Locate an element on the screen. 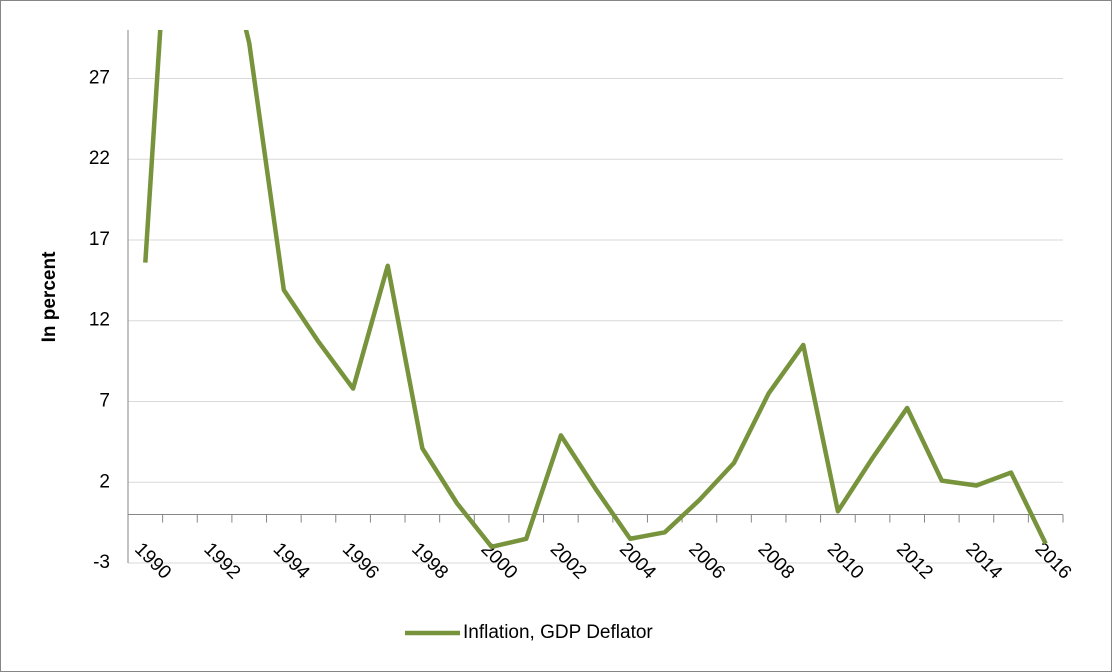  y-tick-label: 22 is located at coordinates (99, 158).